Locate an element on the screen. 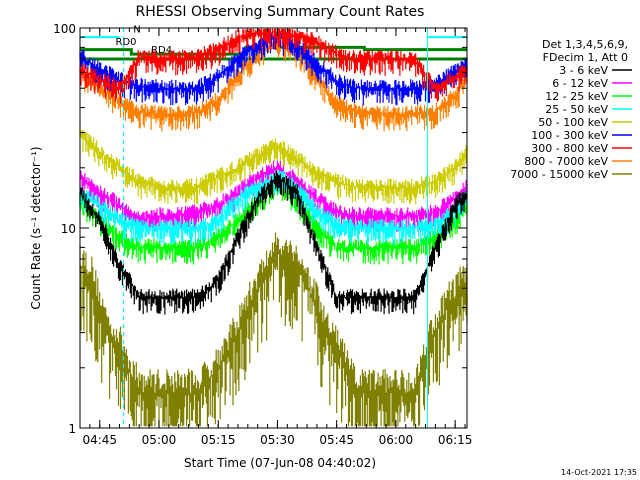  y-tick-label: 1 is located at coordinates (72, 429).